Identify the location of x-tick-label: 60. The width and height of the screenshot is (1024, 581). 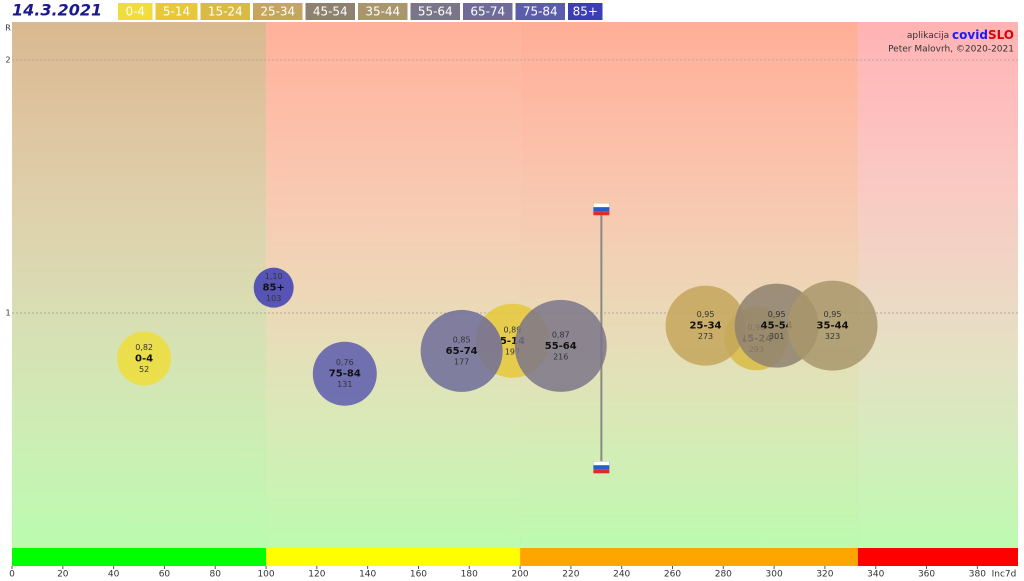
(165, 575).